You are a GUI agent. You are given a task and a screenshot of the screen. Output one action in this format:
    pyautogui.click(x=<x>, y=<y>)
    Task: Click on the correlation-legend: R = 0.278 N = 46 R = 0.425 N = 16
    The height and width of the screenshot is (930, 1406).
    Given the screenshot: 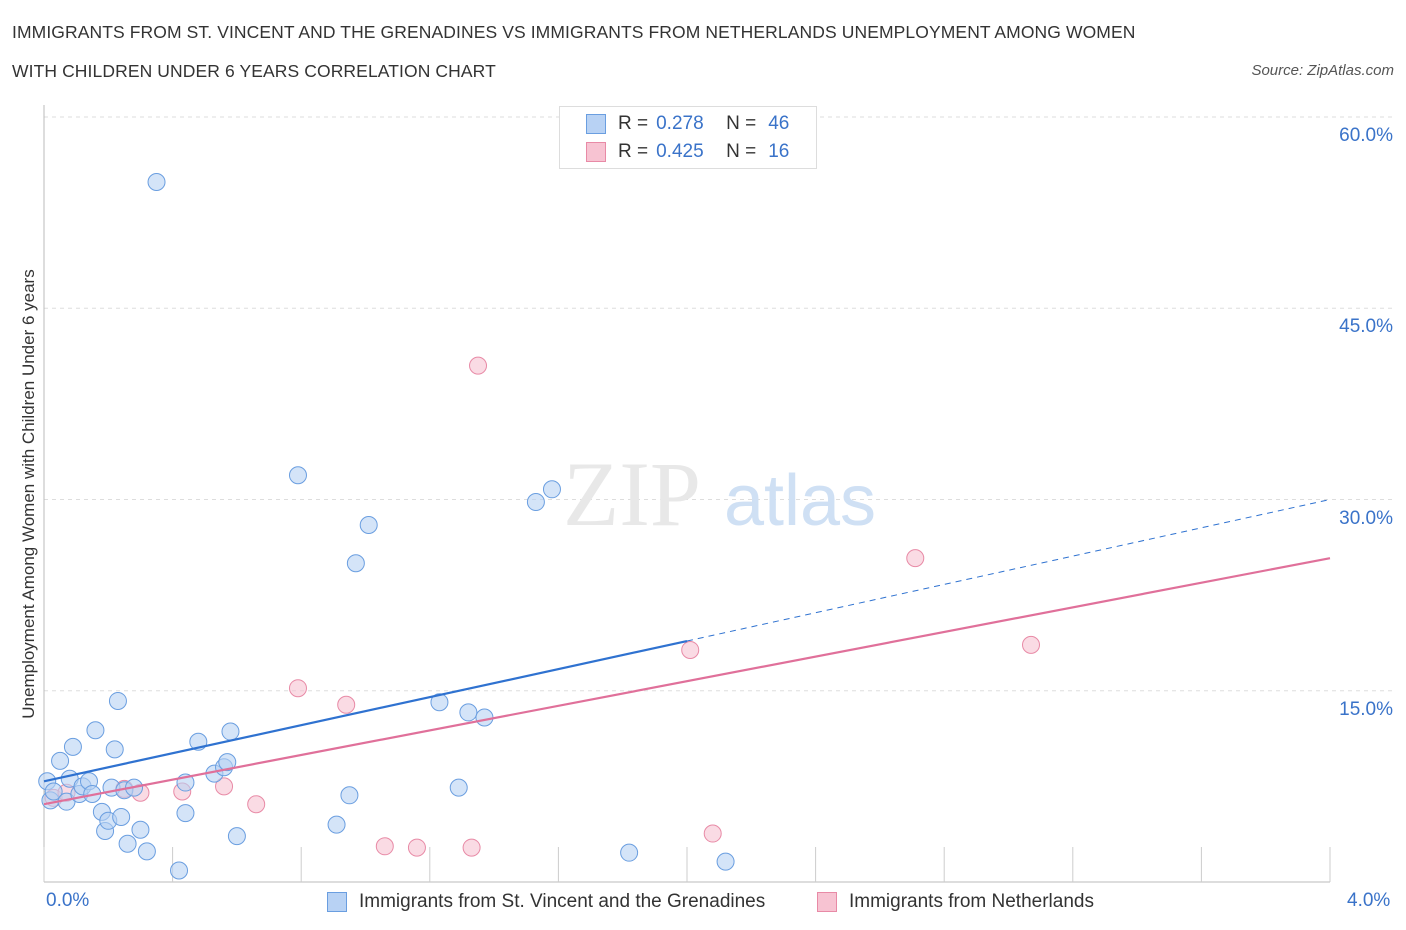 What is the action you would take?
    pyautogui.click(x=688, y=137)
    